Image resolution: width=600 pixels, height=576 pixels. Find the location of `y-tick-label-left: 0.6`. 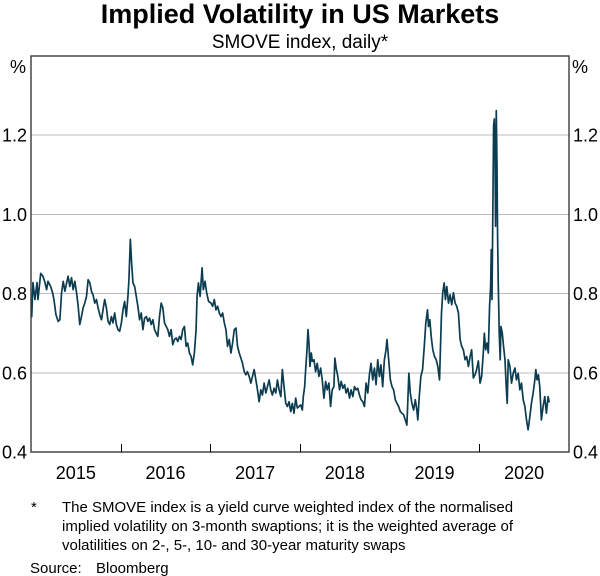

y-tick-label-left: 0.6 is located at coordinates (14, 373).